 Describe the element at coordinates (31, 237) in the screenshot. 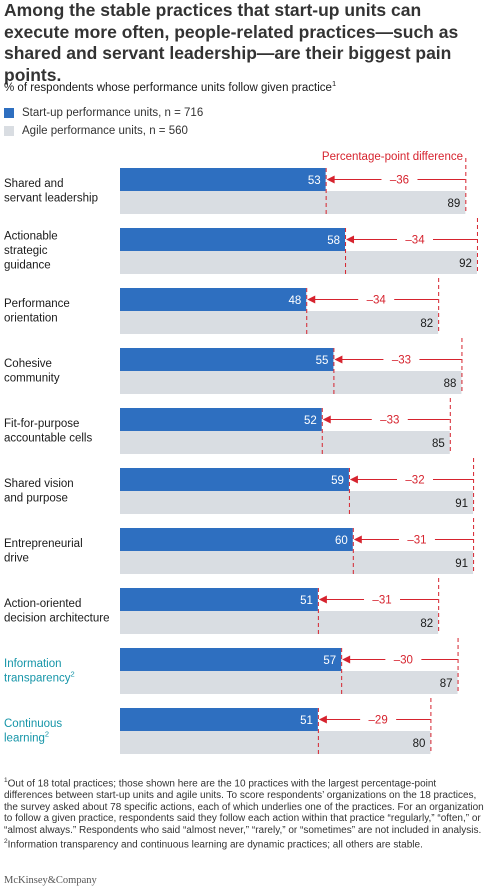

I see `category-label: Actionable` at that location.